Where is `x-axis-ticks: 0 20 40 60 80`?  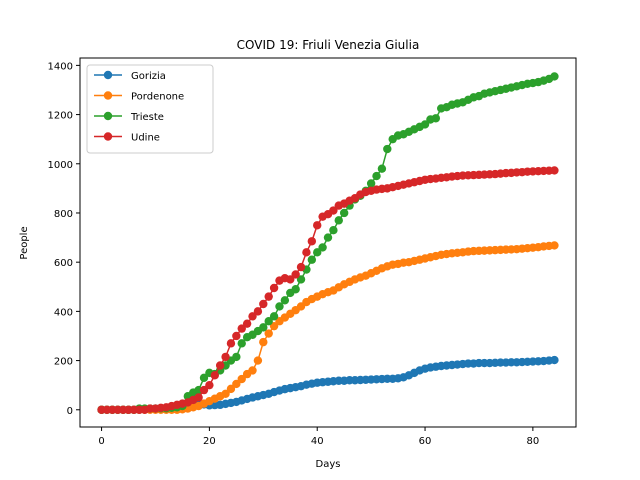 x-axis-ticks: 0 20 40 60 80 is located at coordinates (318, 437).